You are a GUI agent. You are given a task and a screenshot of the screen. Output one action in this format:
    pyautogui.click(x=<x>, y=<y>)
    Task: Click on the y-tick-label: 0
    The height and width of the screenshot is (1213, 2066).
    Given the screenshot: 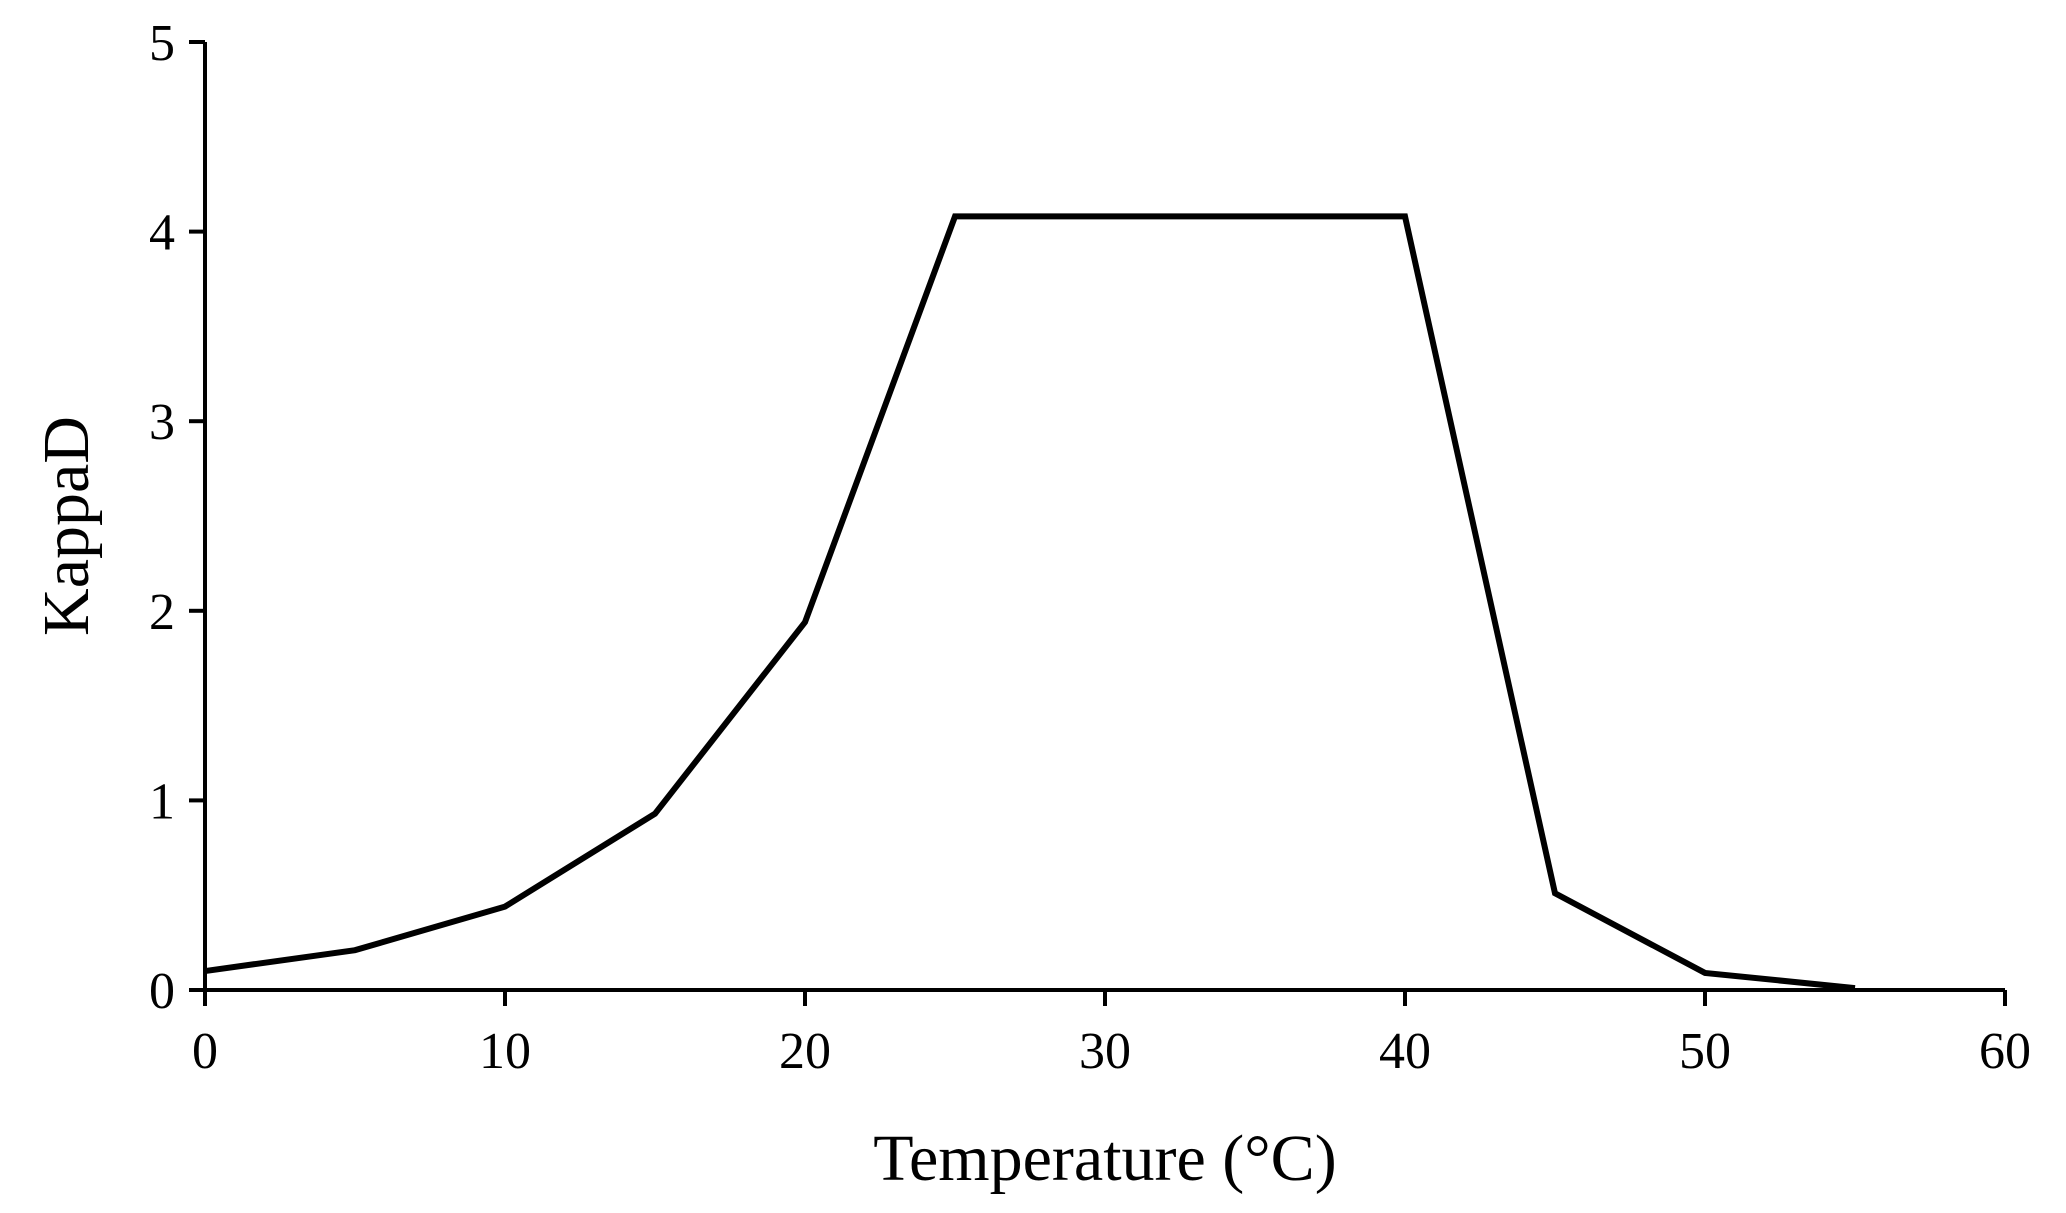 What is the action you would take?
    pyautogui.click(x=162, y=991)
    